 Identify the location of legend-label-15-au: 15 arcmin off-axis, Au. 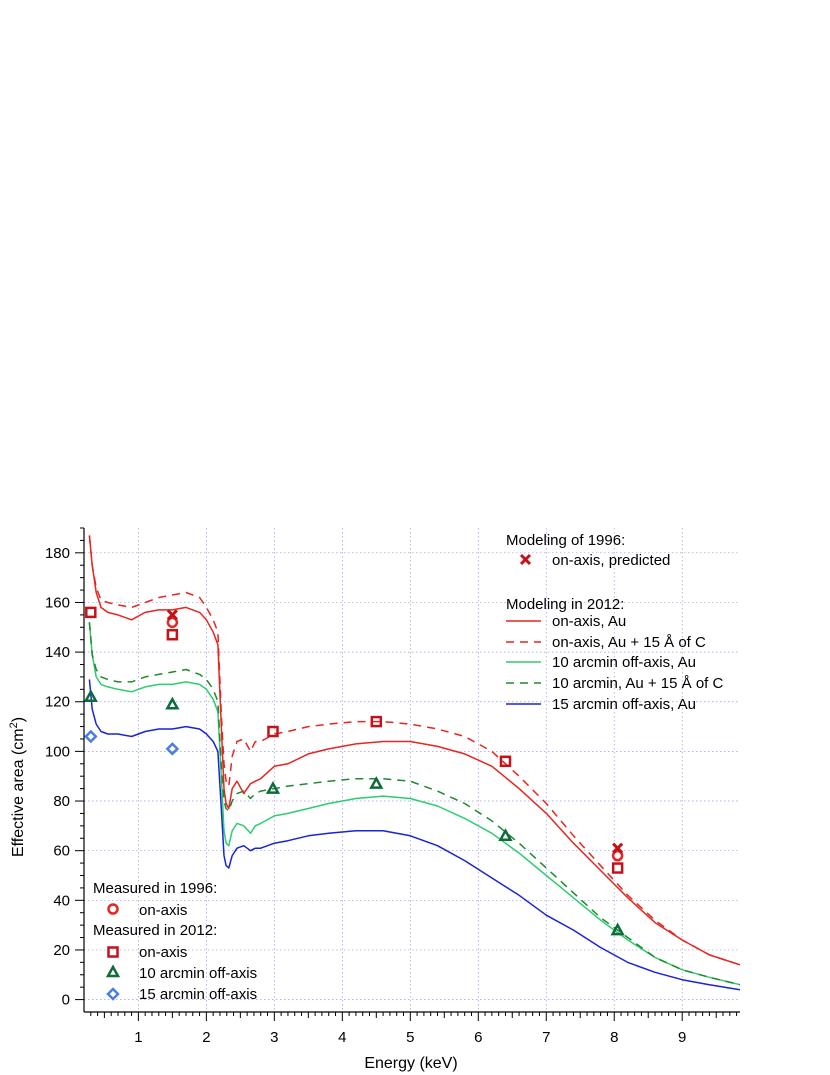
(624, 704).